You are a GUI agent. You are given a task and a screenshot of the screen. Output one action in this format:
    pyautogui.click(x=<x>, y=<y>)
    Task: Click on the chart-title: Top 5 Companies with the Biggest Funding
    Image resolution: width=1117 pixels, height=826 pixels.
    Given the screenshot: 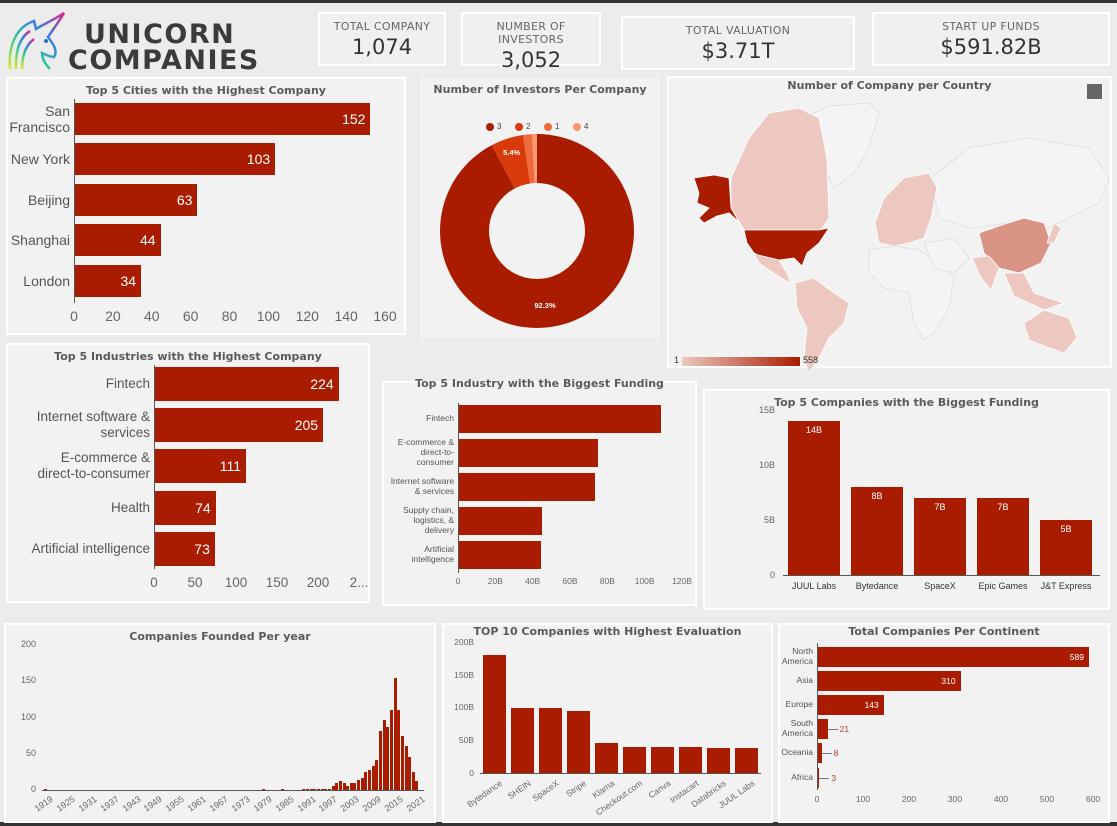 What is the action you would take?
    pyautogui.click(x=906, y=402)
    